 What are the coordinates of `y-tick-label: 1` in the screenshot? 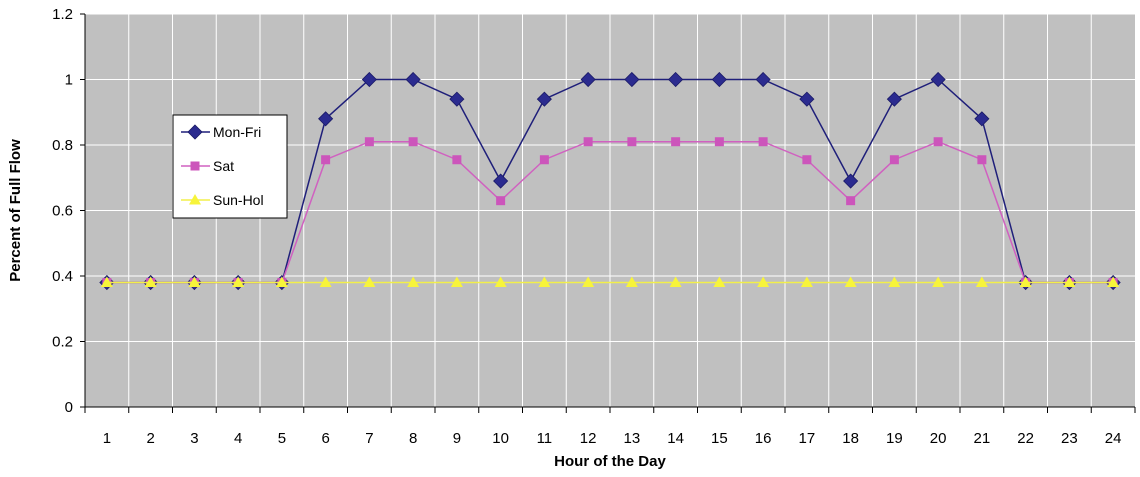 It's located at (69, 80).